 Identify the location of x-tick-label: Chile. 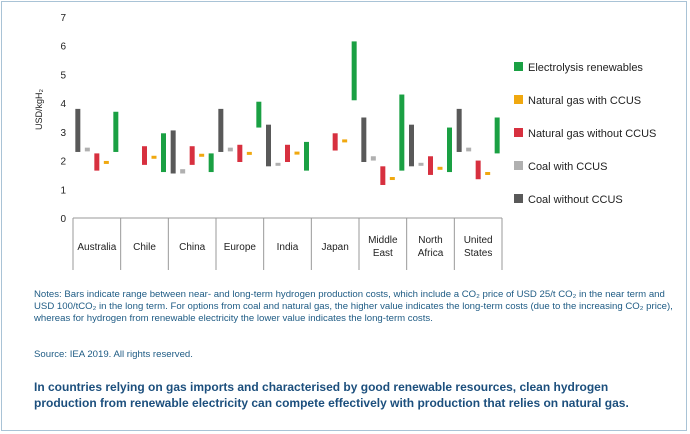
(144, 247).